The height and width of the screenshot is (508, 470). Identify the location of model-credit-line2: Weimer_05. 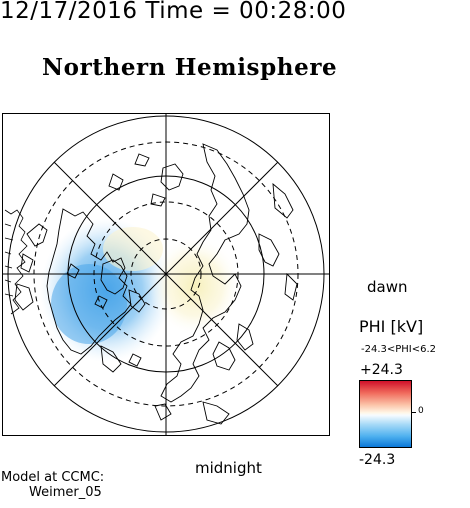
(65, 492).